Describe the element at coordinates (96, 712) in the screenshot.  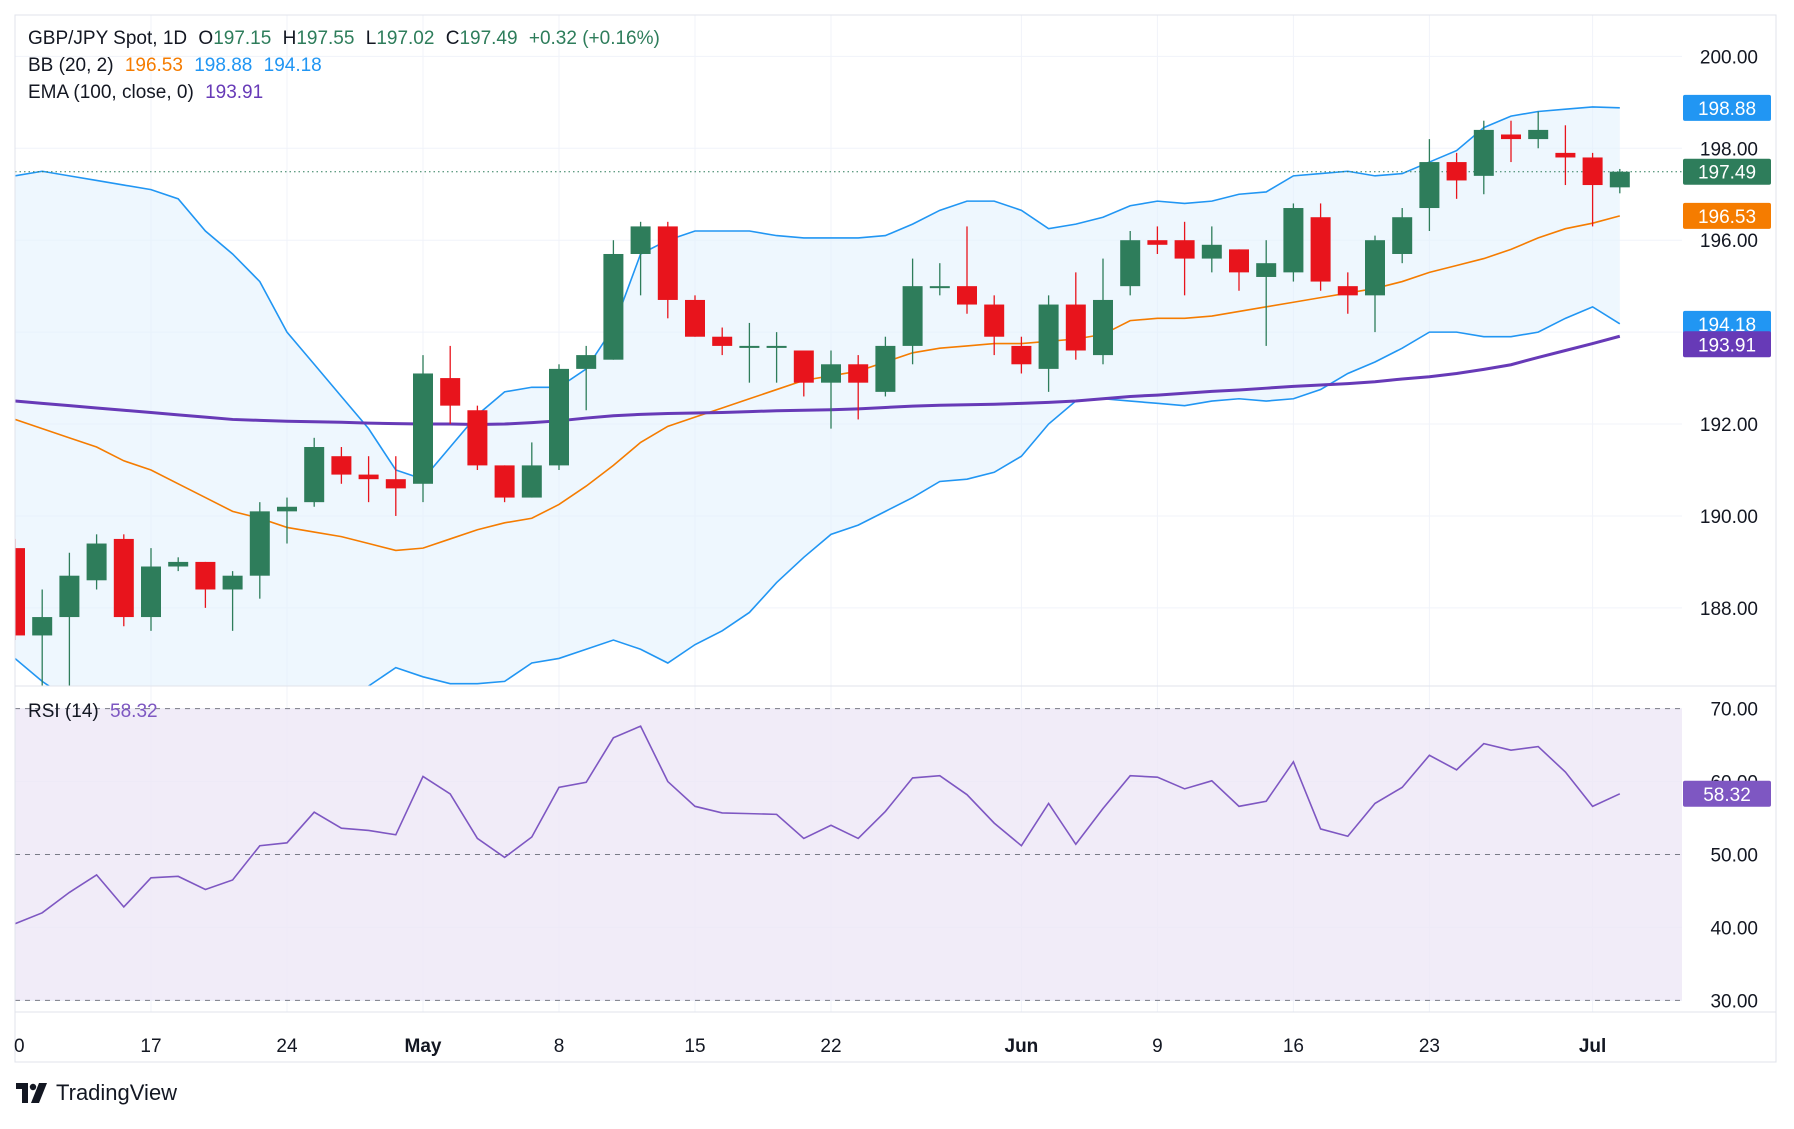
I see `legend-rsi: RSI (14) 58.32` at that location.